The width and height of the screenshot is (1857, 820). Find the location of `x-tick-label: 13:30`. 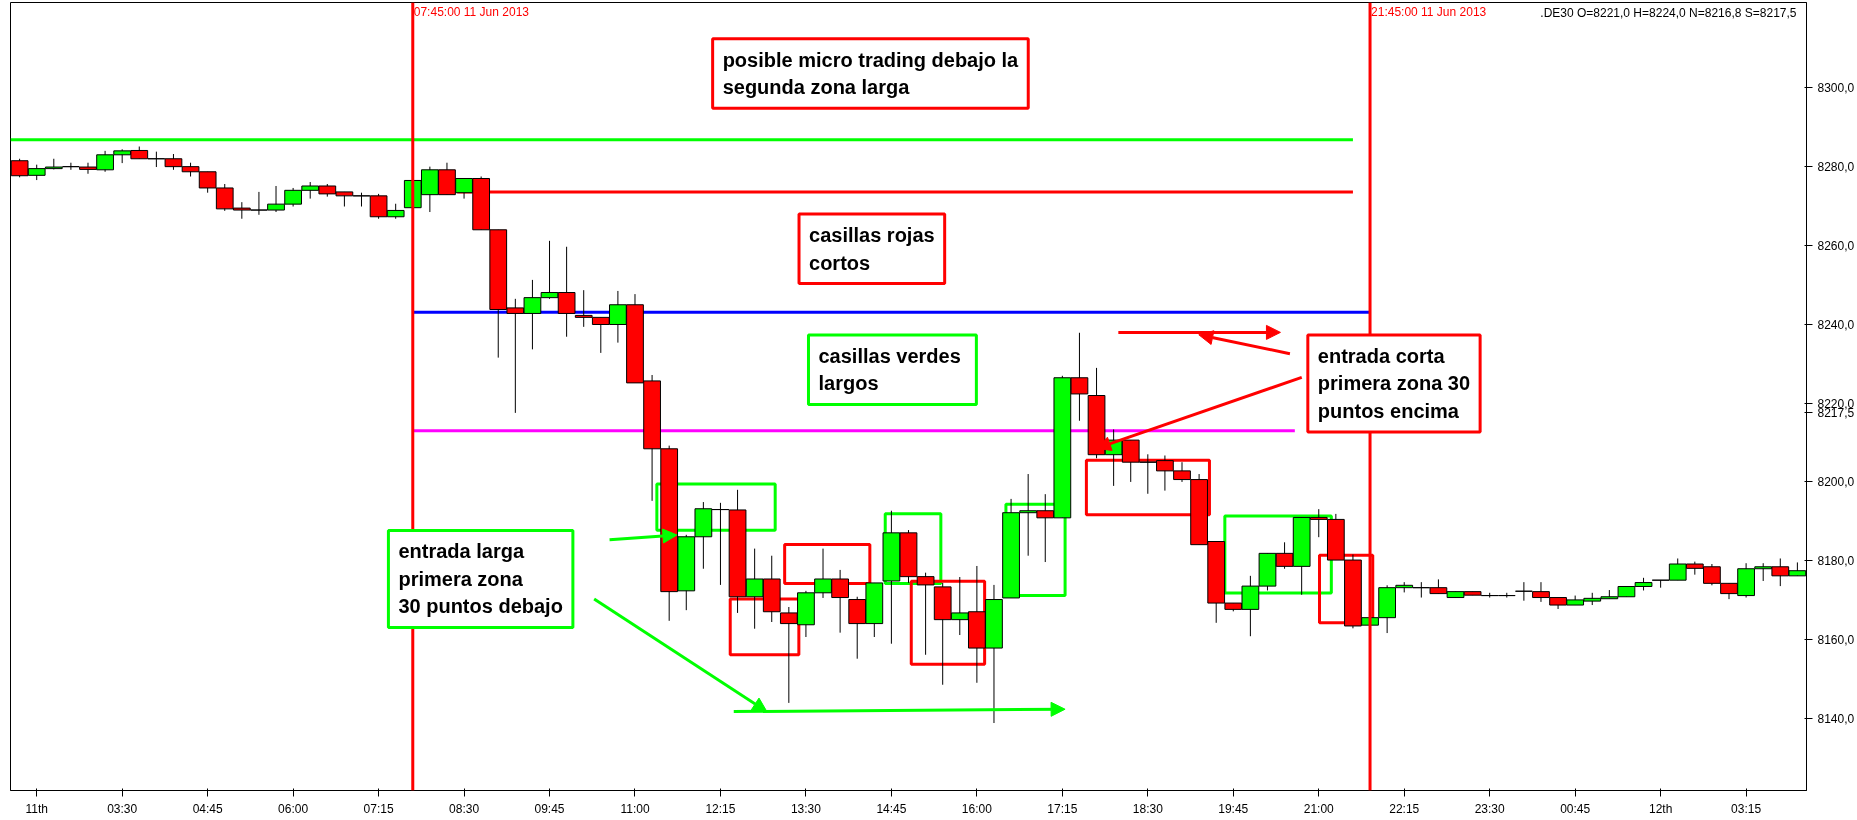

x-tick-label: 13:30 is located at coordinates (806, 808).